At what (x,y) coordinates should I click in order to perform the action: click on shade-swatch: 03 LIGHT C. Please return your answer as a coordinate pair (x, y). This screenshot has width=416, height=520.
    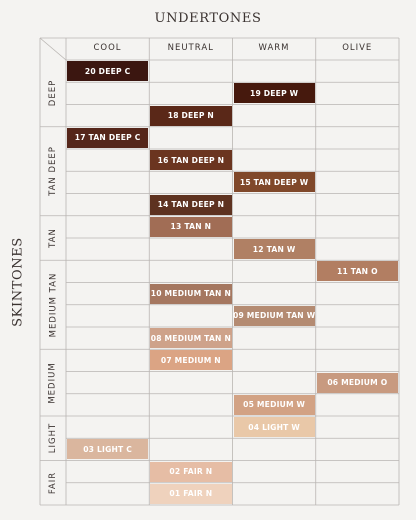
    Looking at the image, I should click on (108, 449).